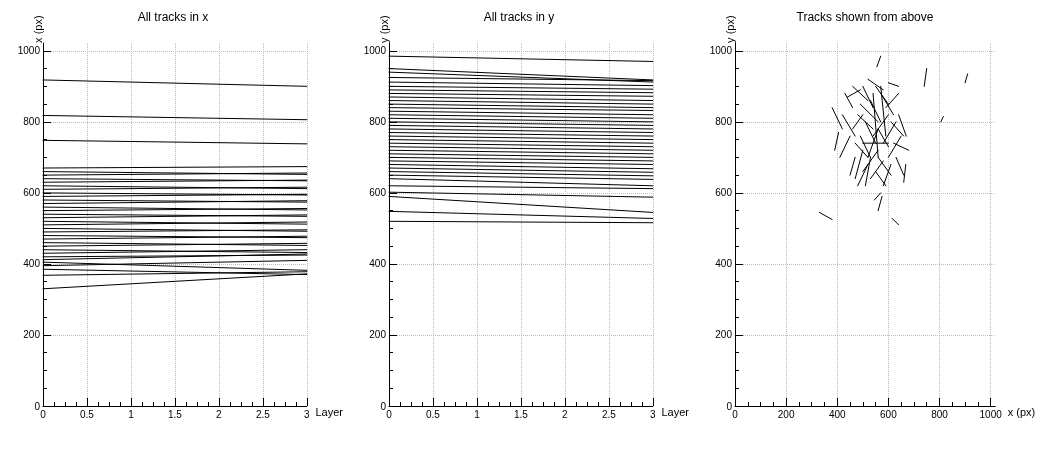  I want to click on chart-title: All tracks in y, so click(519, 17).